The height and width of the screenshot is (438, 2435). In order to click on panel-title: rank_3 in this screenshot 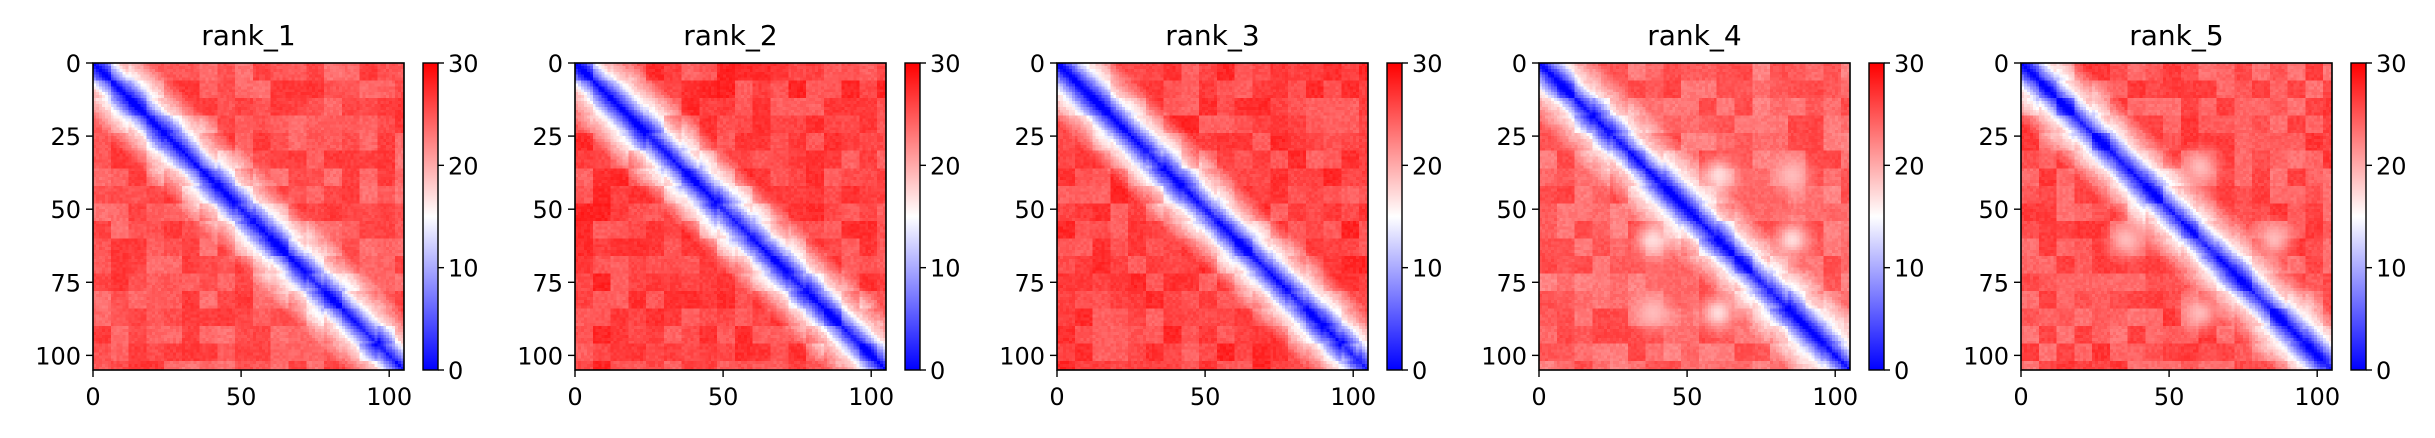, I will do `click(1212, 35)`.